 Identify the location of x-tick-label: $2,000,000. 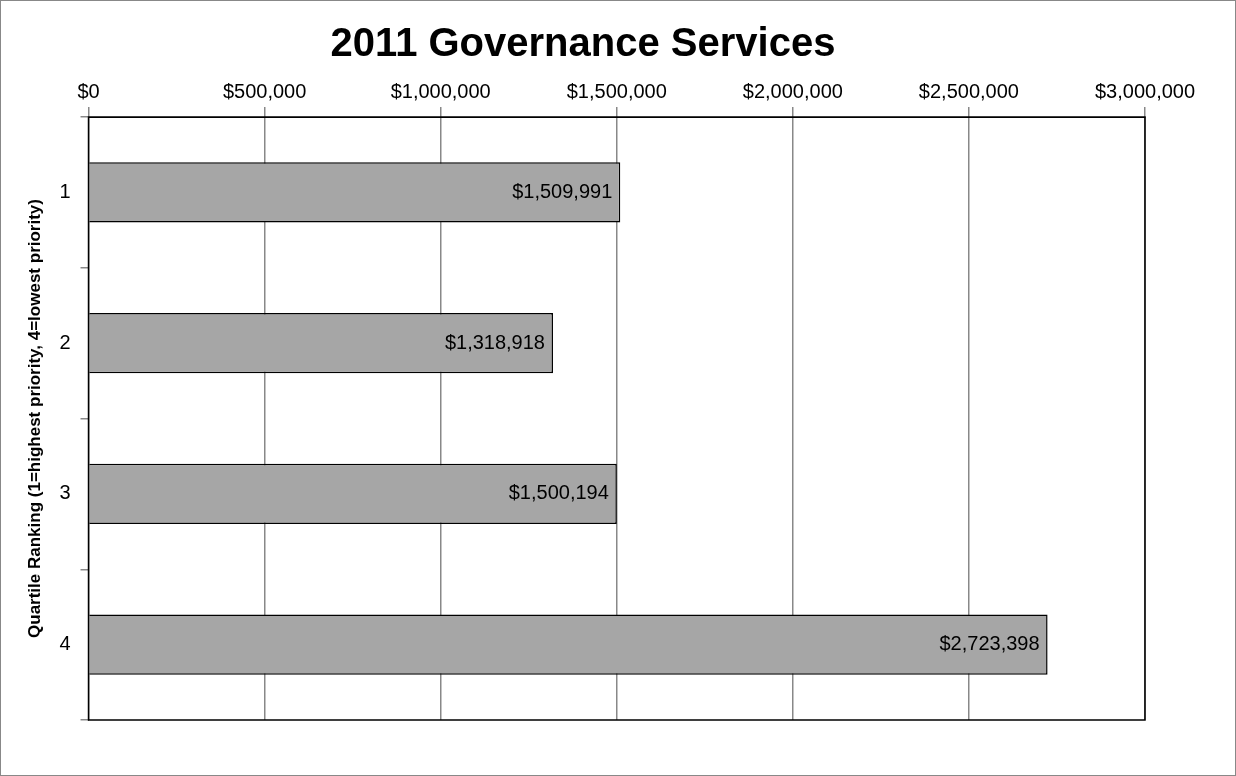
(792, 90).